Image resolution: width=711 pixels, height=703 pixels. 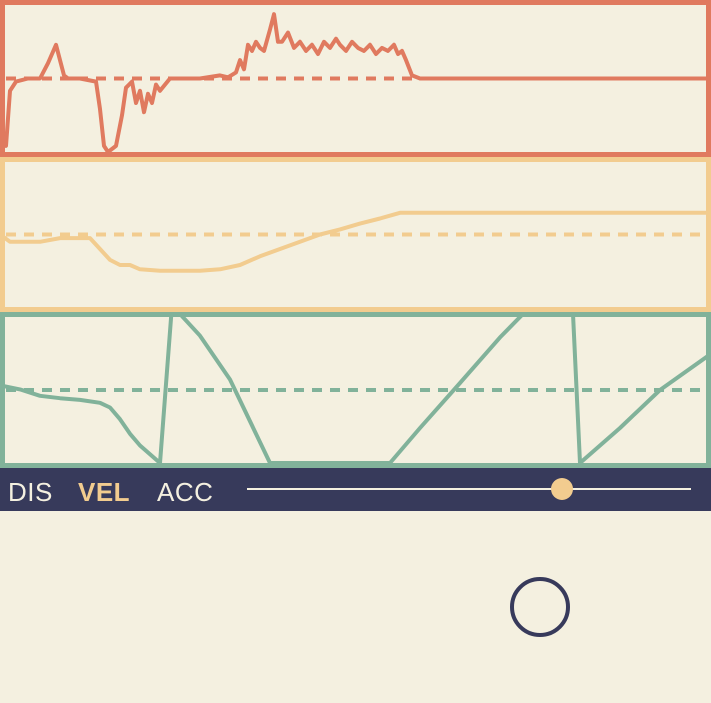 I want to click on play-button-circle-icon, so click(x=540, y=607).